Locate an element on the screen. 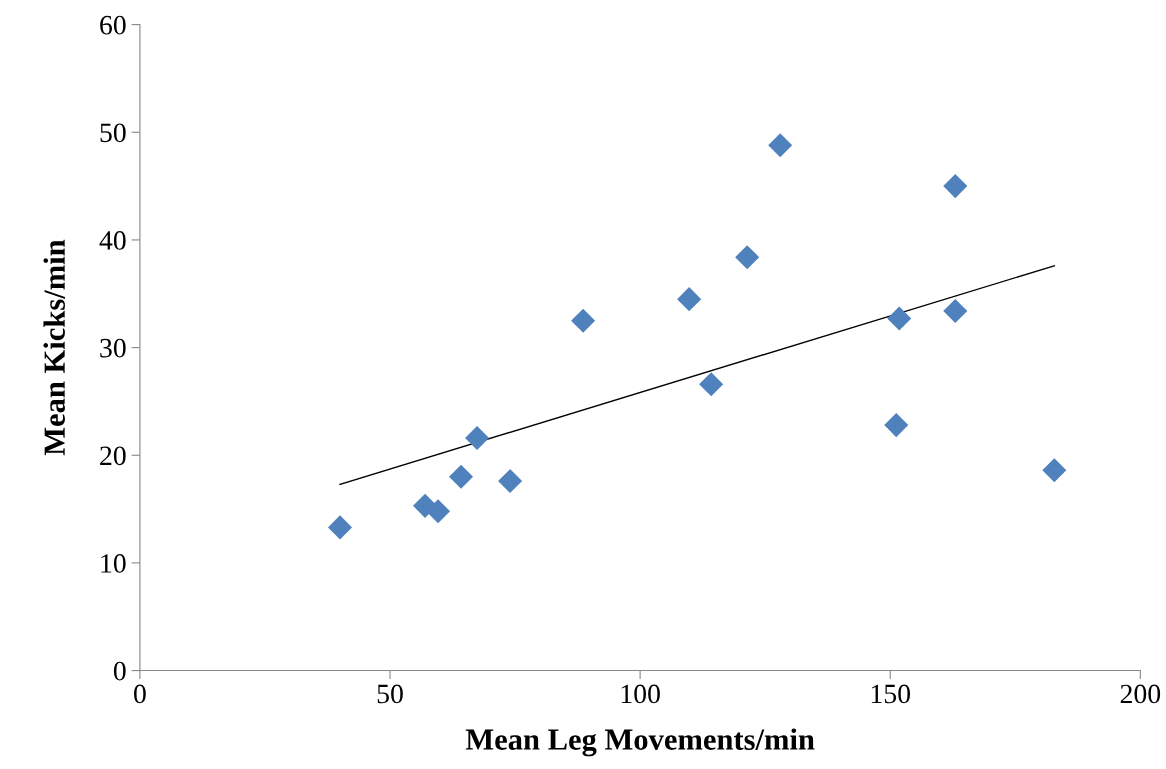 The height and width of the screenshot is (769, 1166). y-tick-label: 20 is located at coordinates (113, 456).